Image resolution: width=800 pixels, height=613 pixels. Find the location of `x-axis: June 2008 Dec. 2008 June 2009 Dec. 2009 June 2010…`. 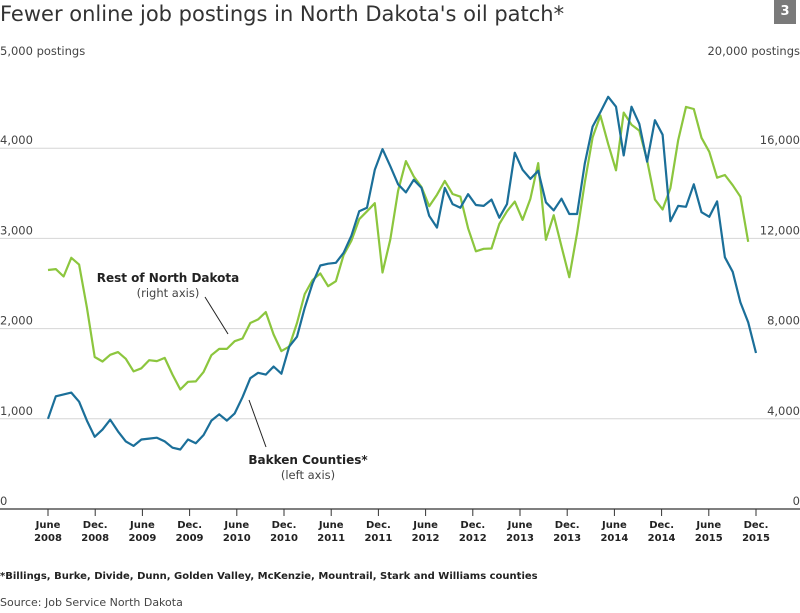

x-axis: June 2008 Dec. 2008 June 2009 Dec. 2009 June 2010… is located at coordinates (400, 526).